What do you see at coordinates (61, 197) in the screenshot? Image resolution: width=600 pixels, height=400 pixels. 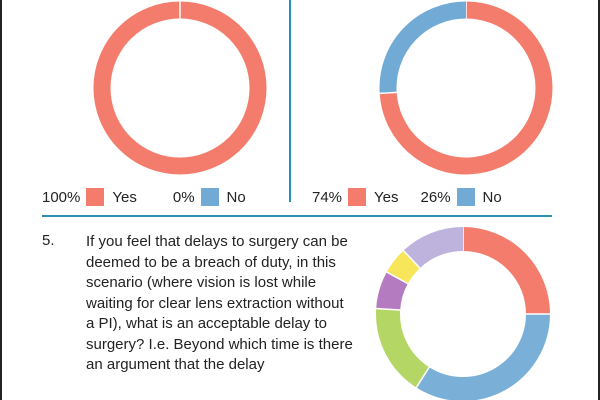 I see `legend-value: 100%` at bounding box center [61, 197].